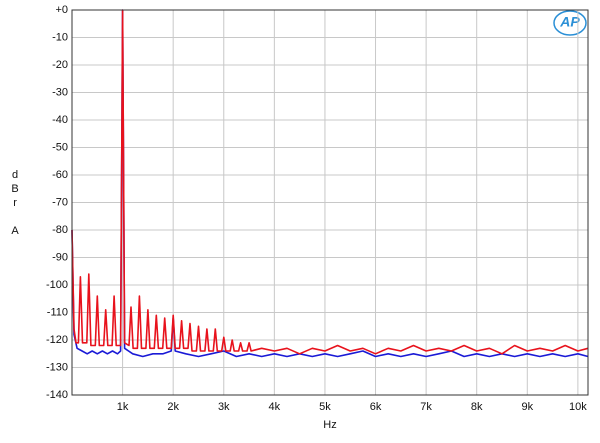 This screenshot has width=600, height=443. Describe the element at coordinates (57, 312) in the screenshot. I see `y-tick-label: -110` at that location.